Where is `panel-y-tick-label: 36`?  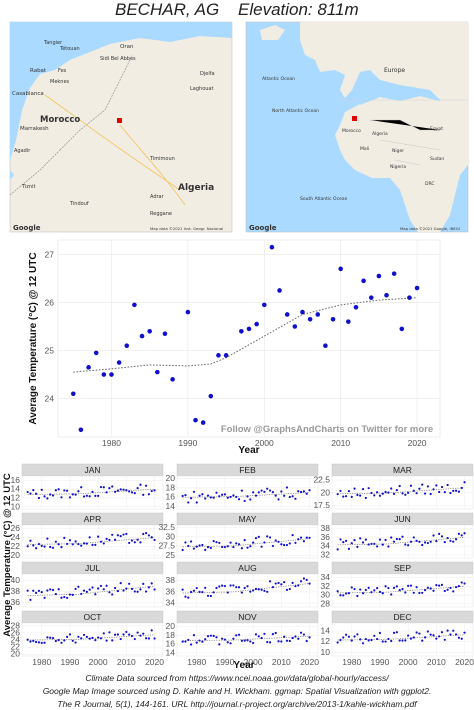 panel-y-tick-label: 36 is located at coordinates (16, 602).